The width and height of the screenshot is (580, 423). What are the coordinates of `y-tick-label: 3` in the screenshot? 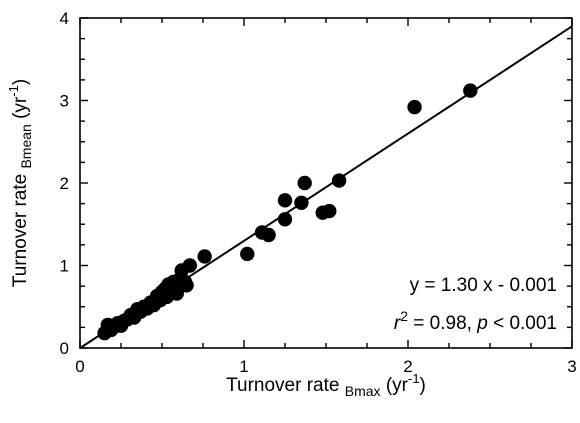 It's located at (64, 101).